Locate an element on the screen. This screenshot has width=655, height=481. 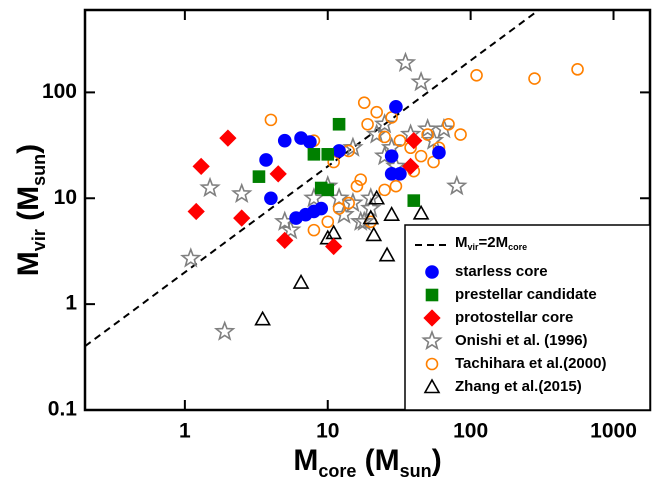
x-axis-title: Mcore (Msun) is located at coordinates (367, 462).